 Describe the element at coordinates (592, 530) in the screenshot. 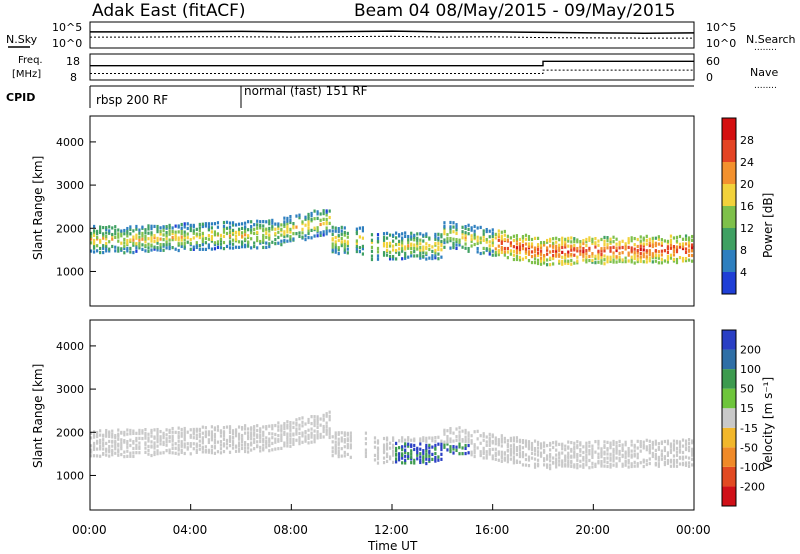

I see `x-tick-label-5: 20:00` at that location.